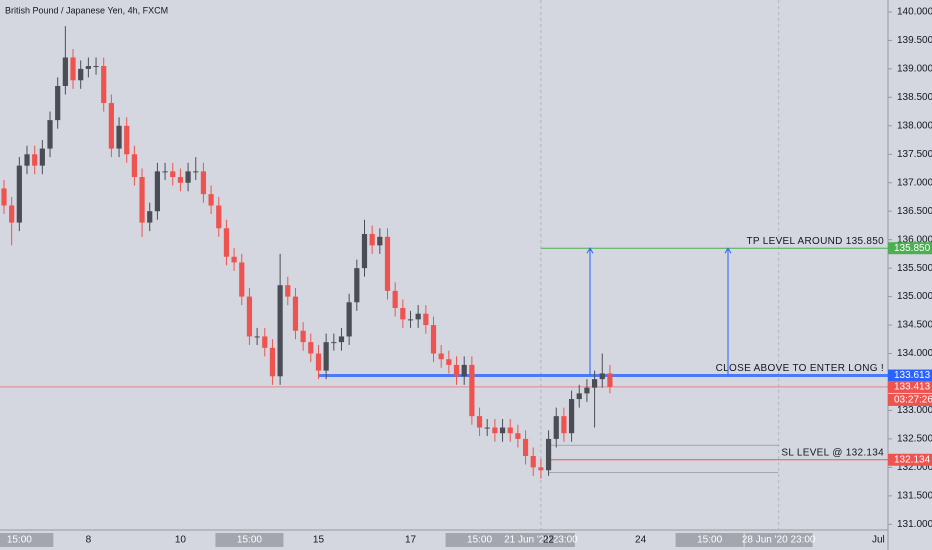  I want to click on y-tick-label: 140.000, so click(914, 12).